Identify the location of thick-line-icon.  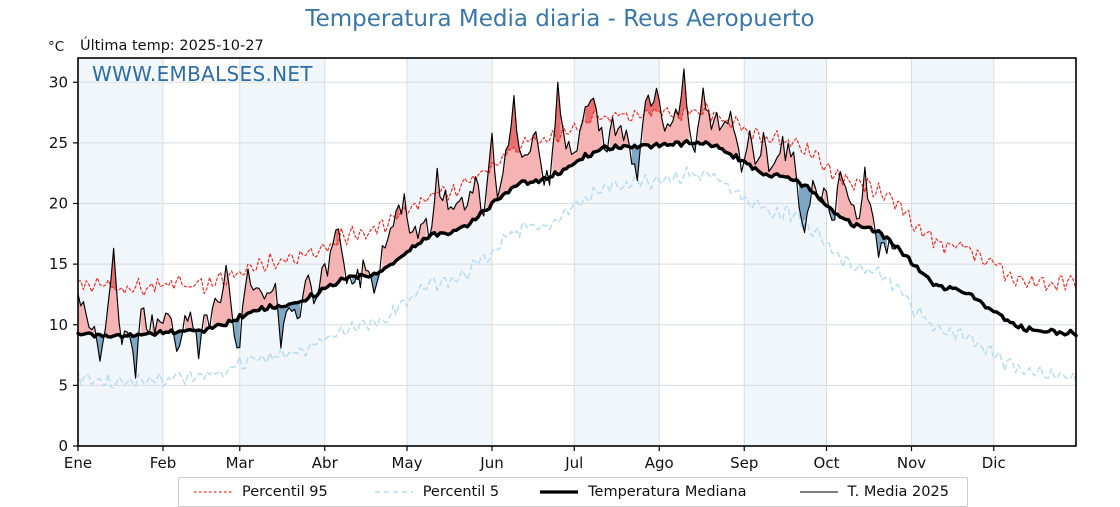
(559, 492).